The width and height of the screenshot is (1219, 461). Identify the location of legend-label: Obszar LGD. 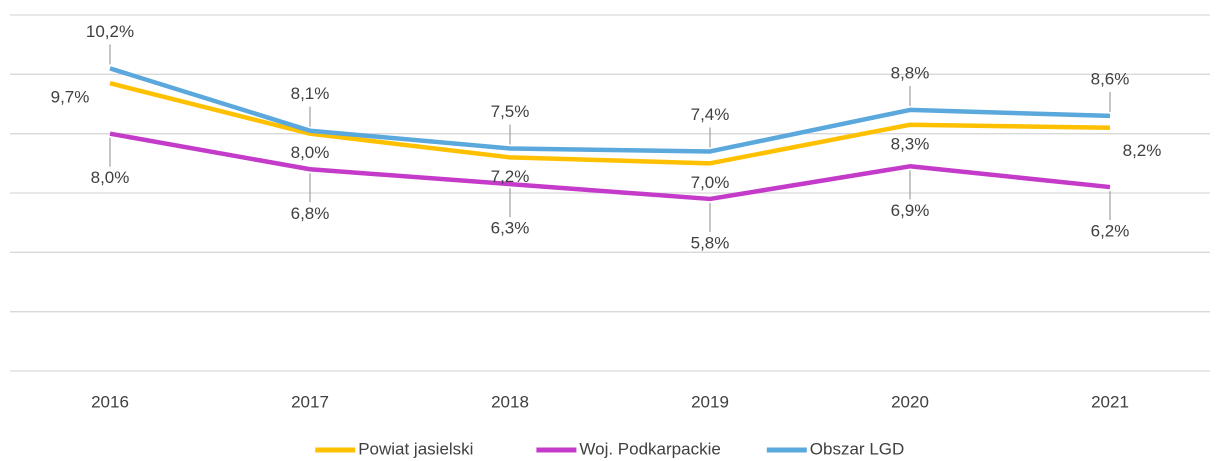
(857, 448).